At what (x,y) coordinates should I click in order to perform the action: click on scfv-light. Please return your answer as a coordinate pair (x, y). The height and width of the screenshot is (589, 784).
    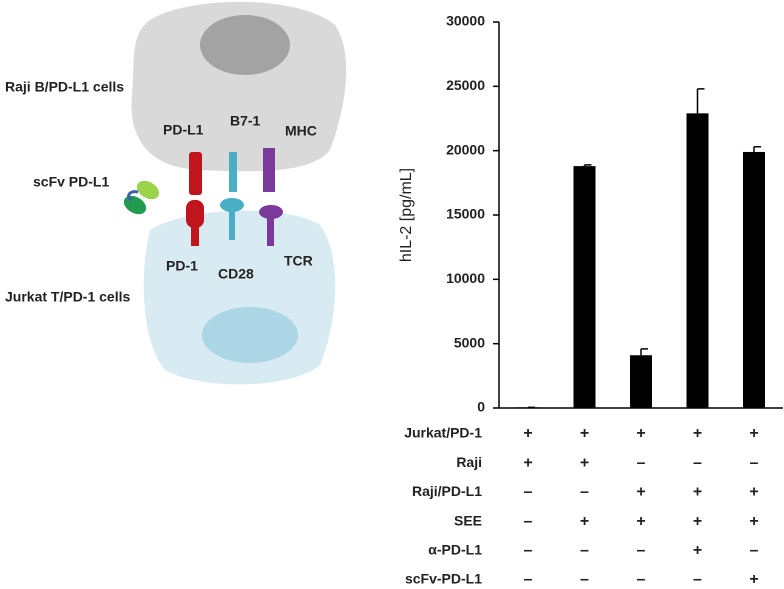
    Looking at the image, I should click on (148, 190).